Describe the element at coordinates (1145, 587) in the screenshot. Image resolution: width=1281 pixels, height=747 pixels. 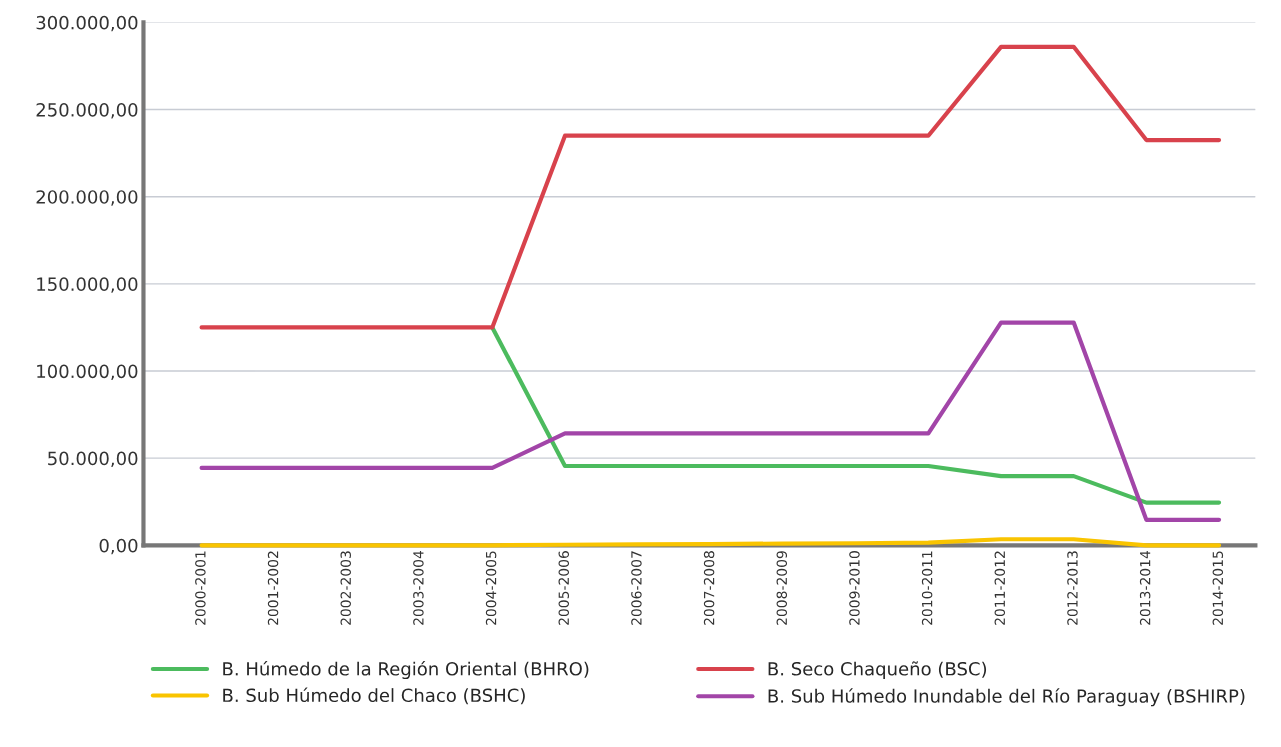
I see `x-tick-label: 2013-2014` at that location.